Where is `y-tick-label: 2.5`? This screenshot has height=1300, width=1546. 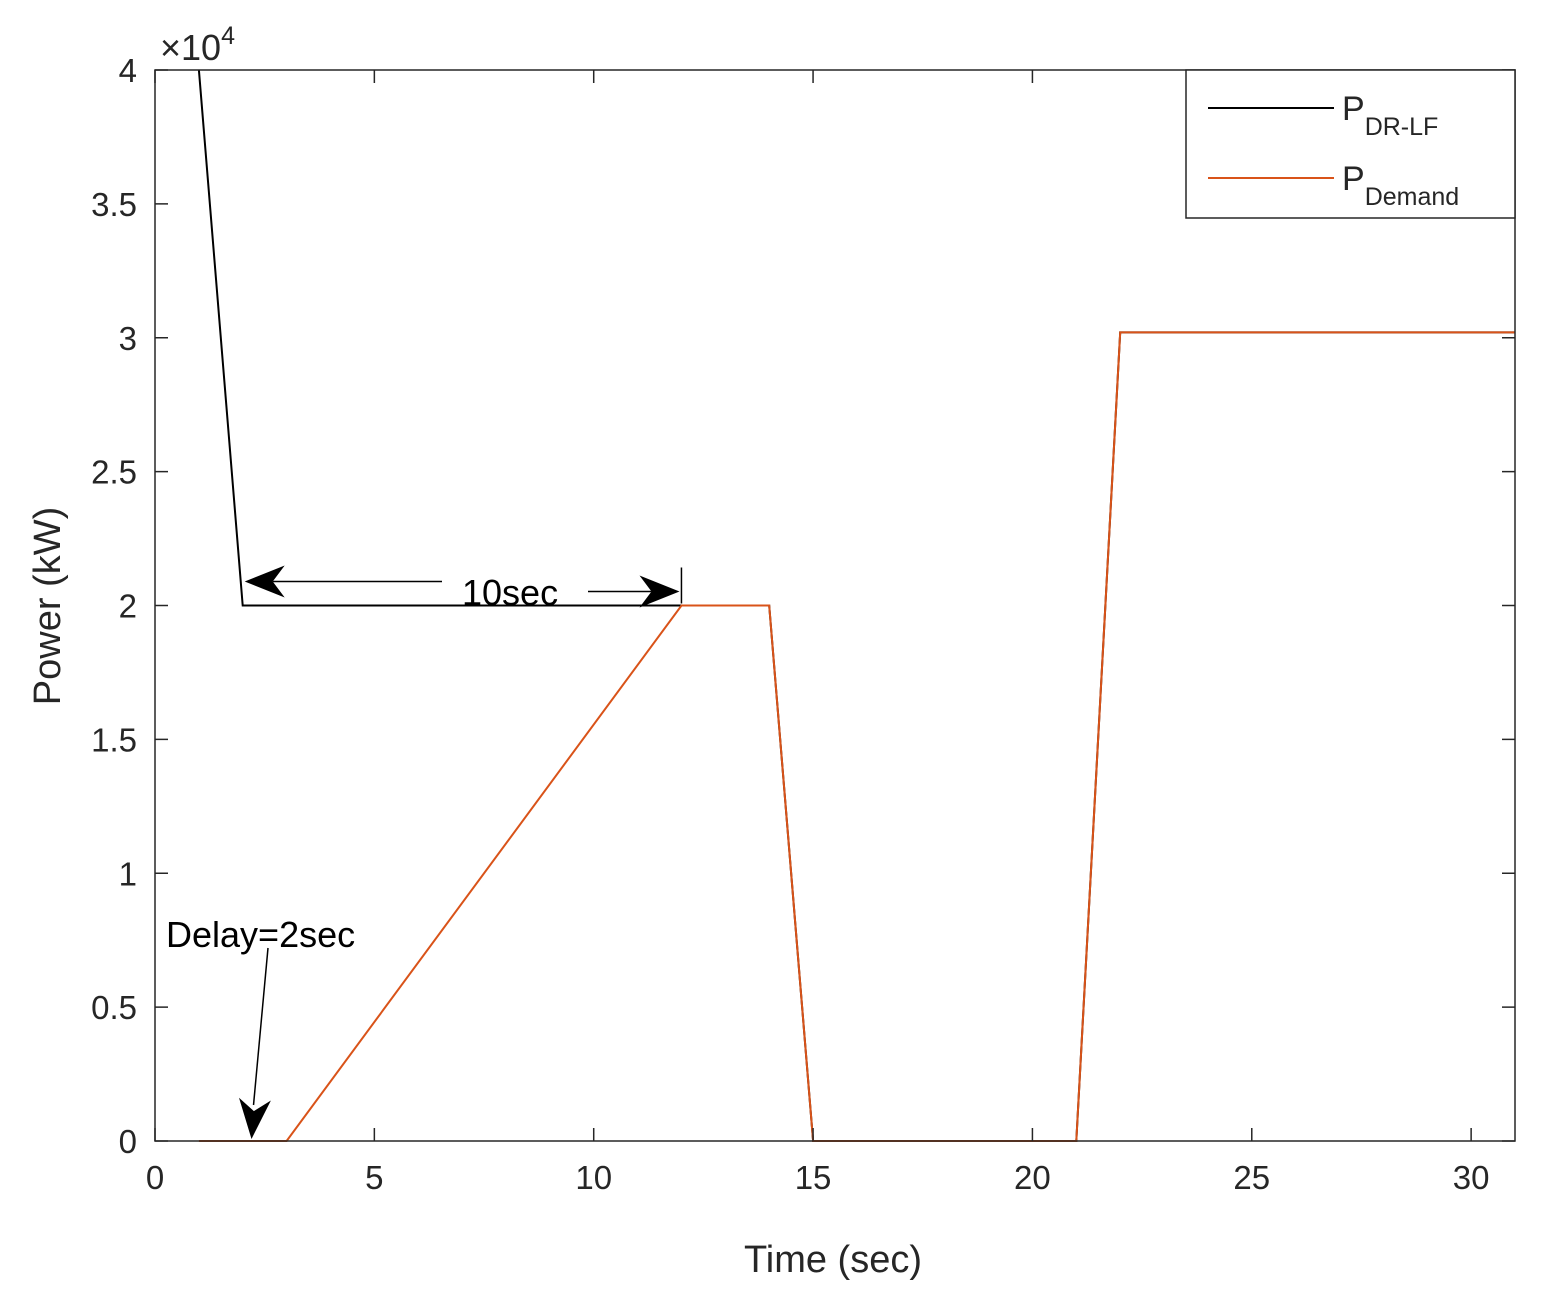
y-tick-label: 2.5 is located at coordinates (114, 472).